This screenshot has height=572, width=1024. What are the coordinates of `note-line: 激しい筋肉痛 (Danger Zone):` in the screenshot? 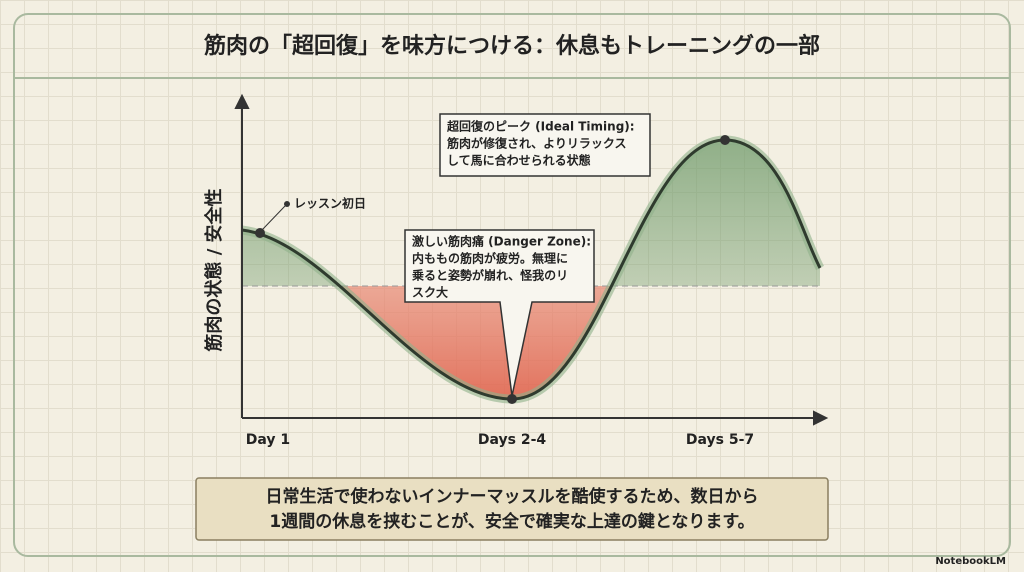 It's located at (501, 241).